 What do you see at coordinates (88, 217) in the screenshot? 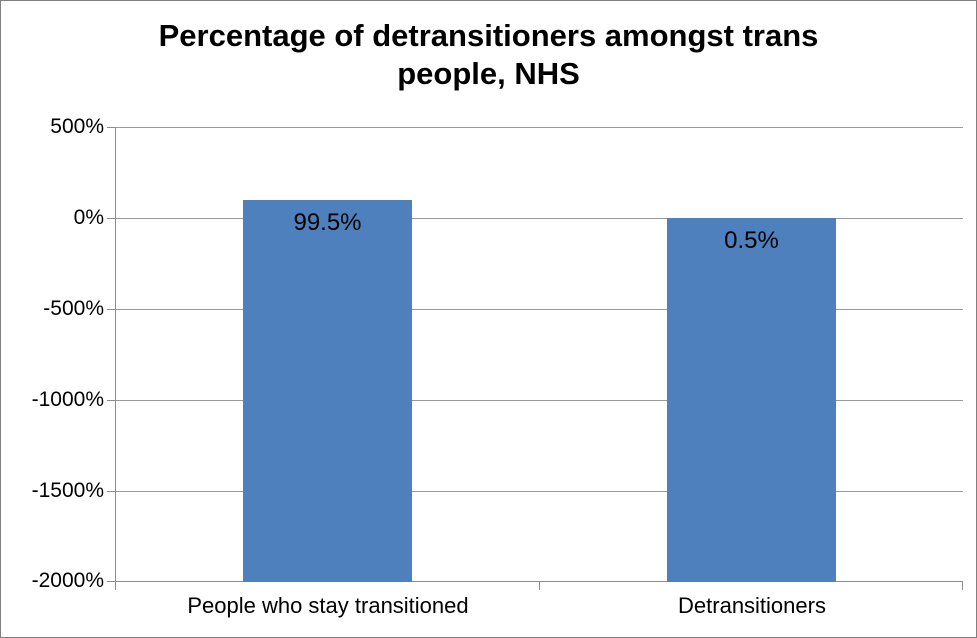
I see `y-axis-tick-label: 0%` at bounding box center [88, 217].